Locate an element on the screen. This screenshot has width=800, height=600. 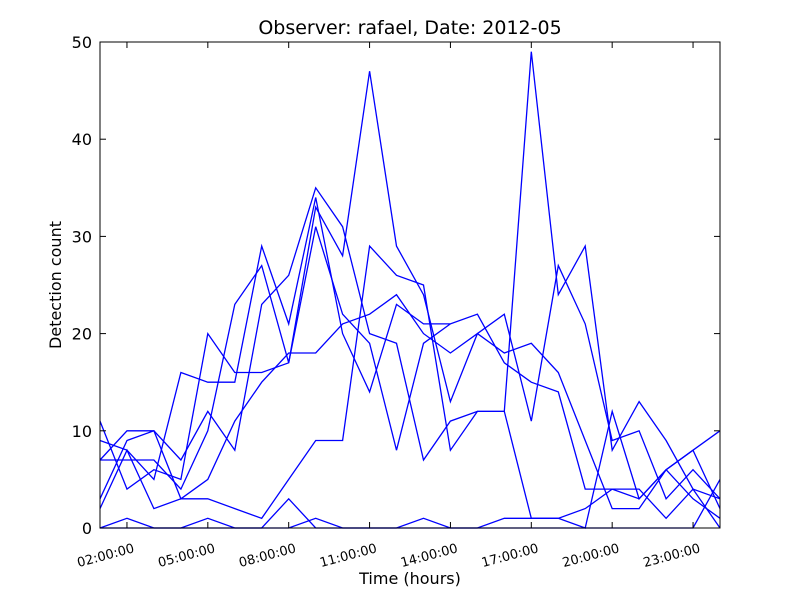
x-tick-label: 05:00:00 is located at coordinates (187, 556).